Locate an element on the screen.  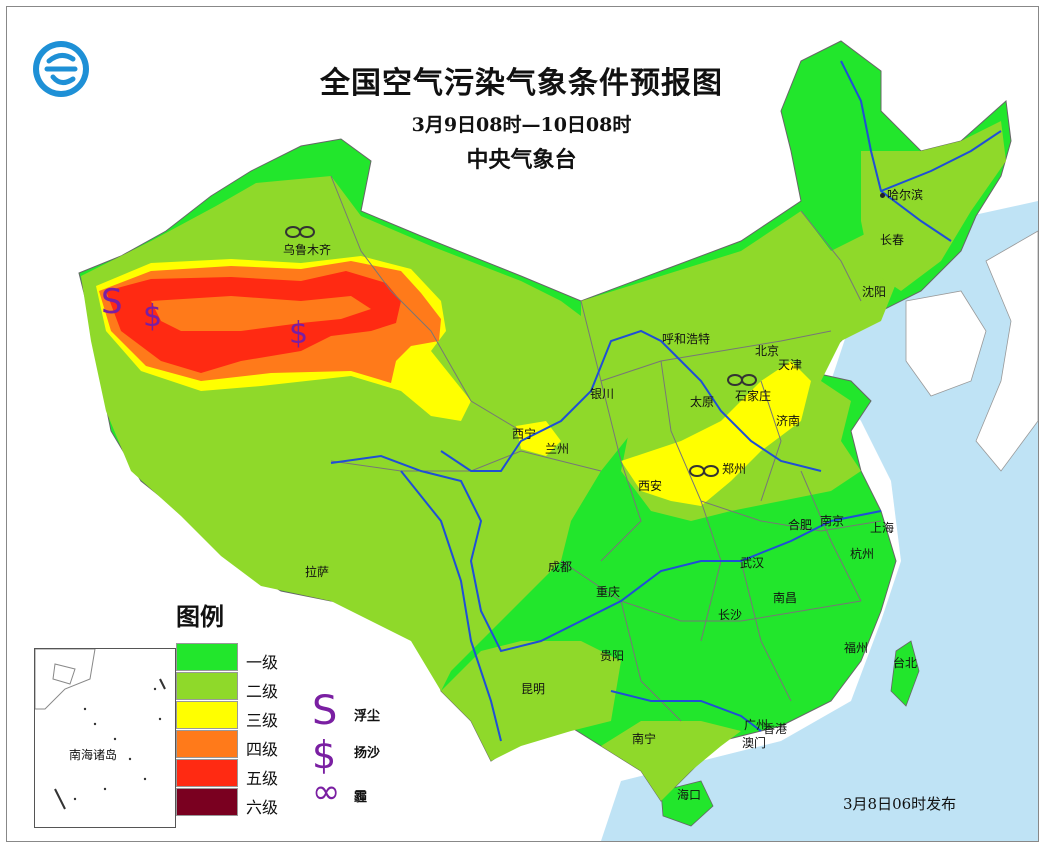
city-label: 哈尔滨 is located at coordinates (901, 194).